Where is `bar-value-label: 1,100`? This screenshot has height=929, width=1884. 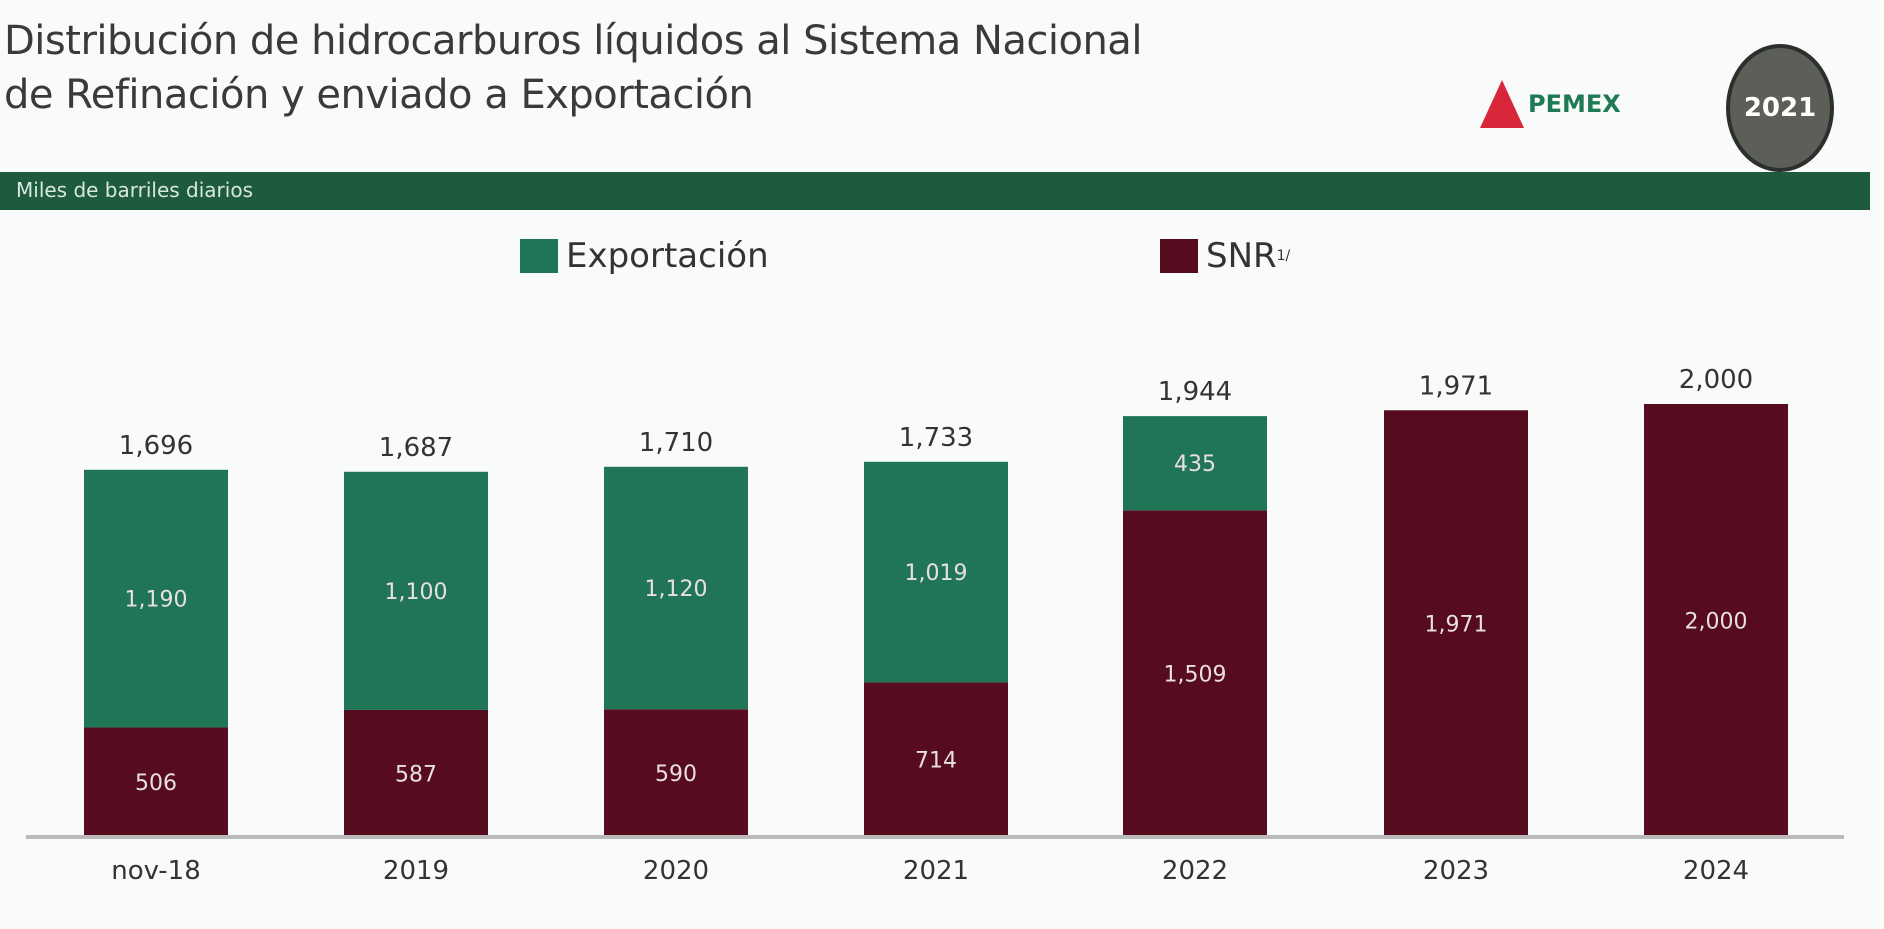
bar-value-label: 1,100 is located at coordinates (416, 592).